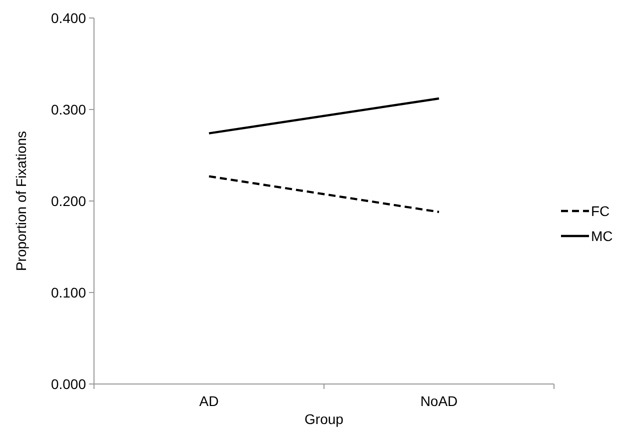  I want to click on x-tick-label: AD, so click(209, 401).